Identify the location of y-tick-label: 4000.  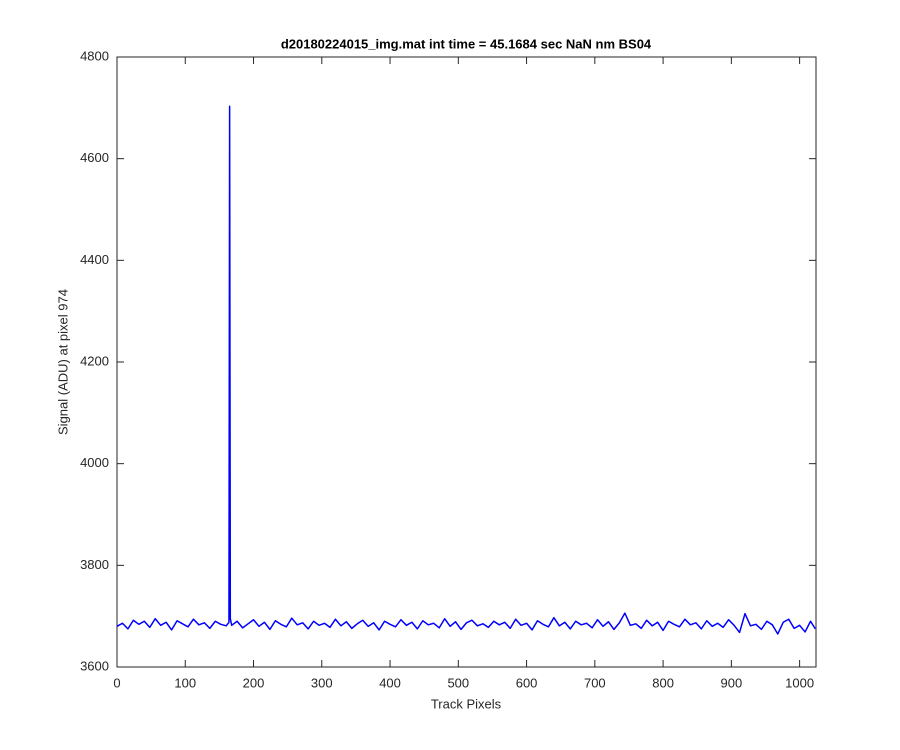
(94, 462).